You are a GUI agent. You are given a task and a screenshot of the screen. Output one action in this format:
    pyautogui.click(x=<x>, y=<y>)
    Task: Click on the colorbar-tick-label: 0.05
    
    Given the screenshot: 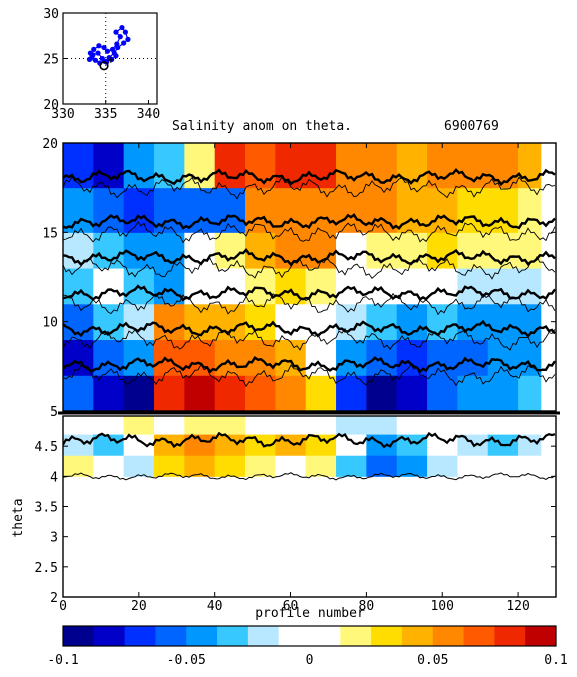 What is the action you would take?
    pyautogui.click(x=432, y=660)
    